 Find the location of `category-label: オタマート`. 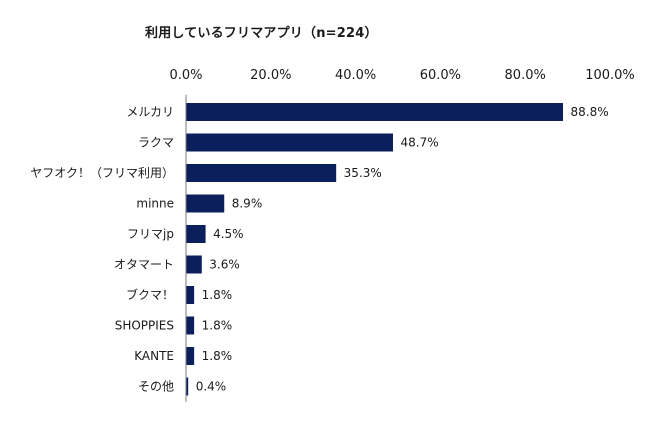

category-label: オタマート is located at coordinates (144, 265).